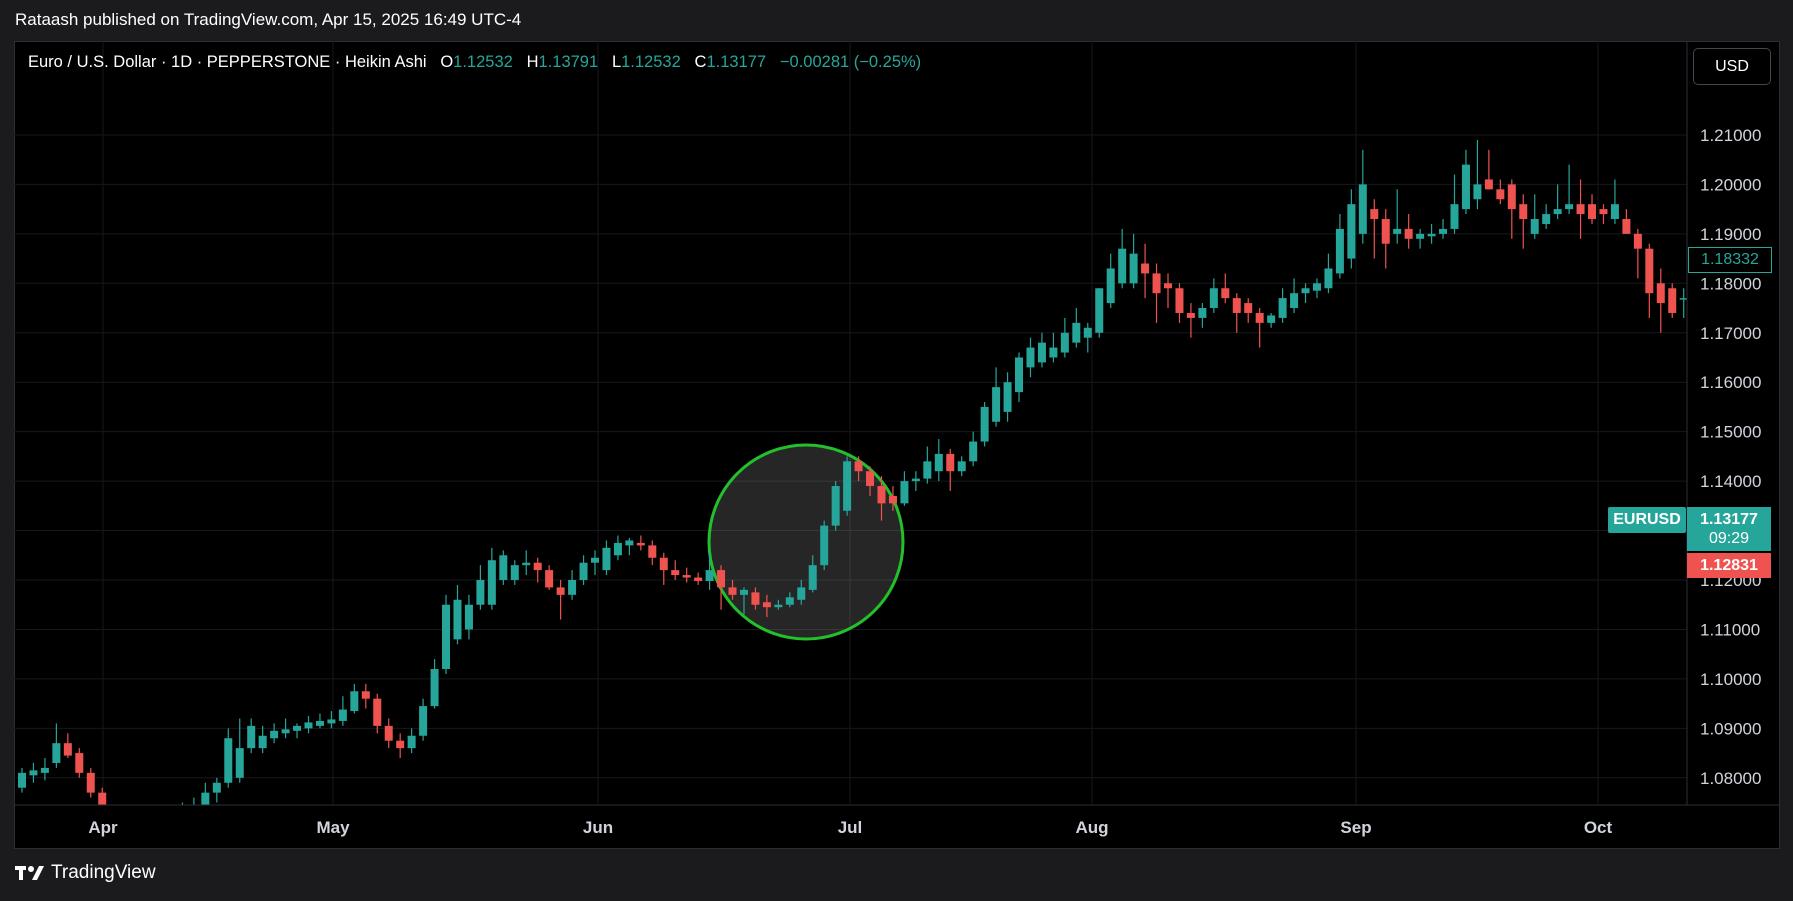 The width and height of the screenshot is (1793, 901). I want to click on price-tick-label: 1.09000, so click(1730, 728).